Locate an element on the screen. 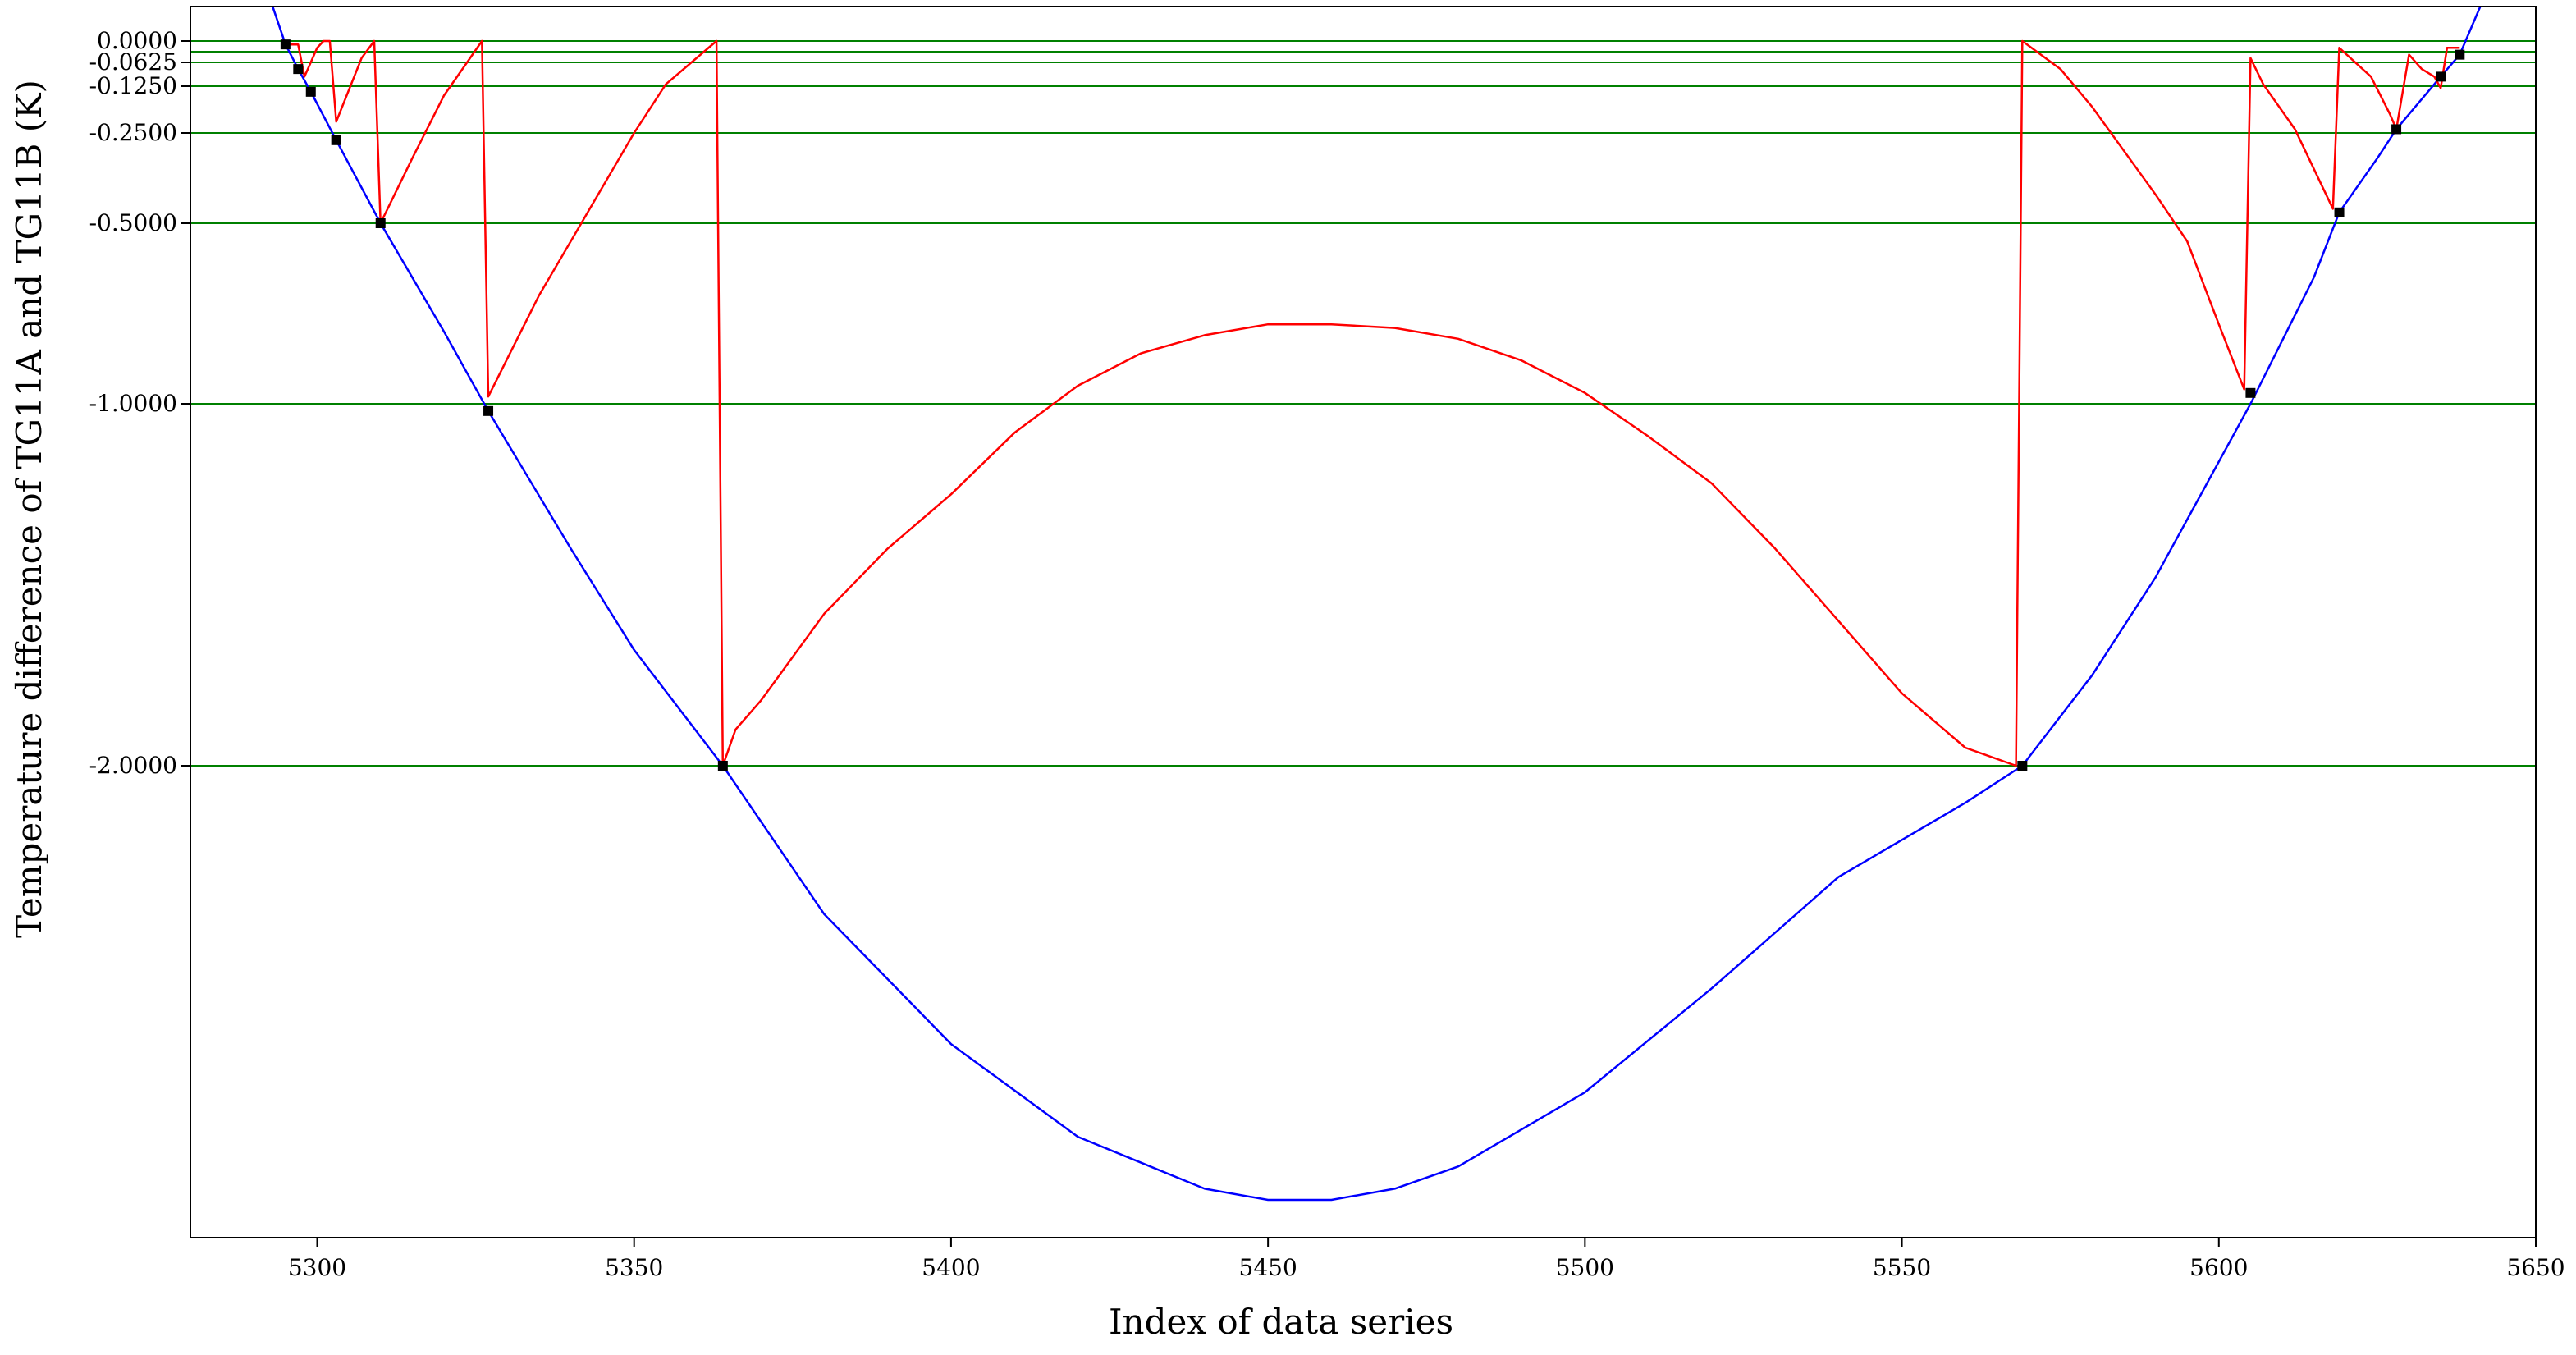 This screenshot has width=2576, height=1355. y-tick-label: -0.1250 is located at coordinates (133, 85).